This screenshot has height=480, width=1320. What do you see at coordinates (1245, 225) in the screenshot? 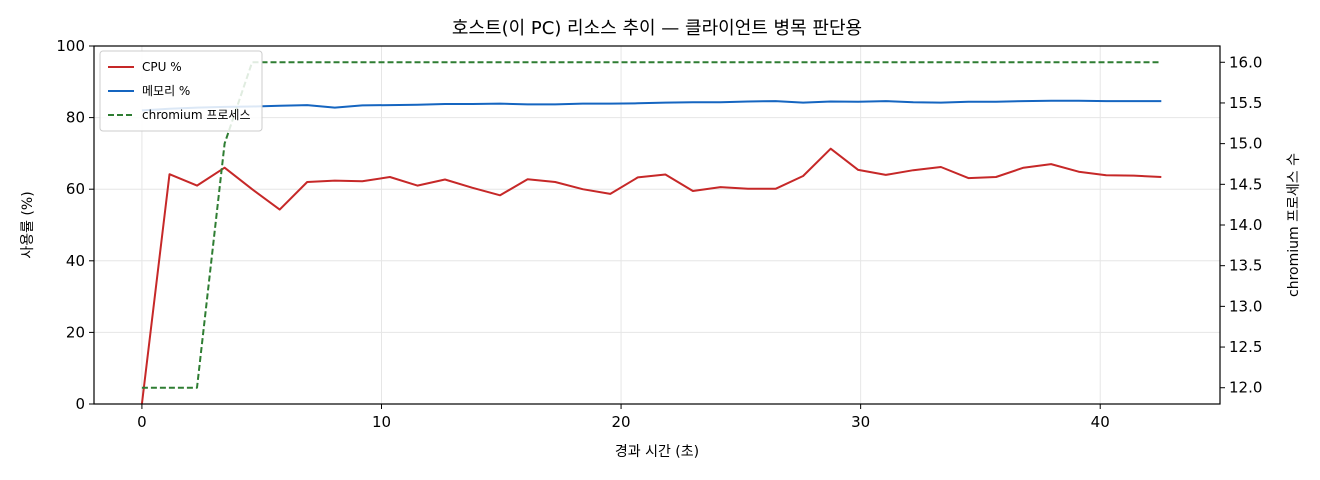
I see `y2-tick-label: 14.0` at bounding box center [1245, 225].